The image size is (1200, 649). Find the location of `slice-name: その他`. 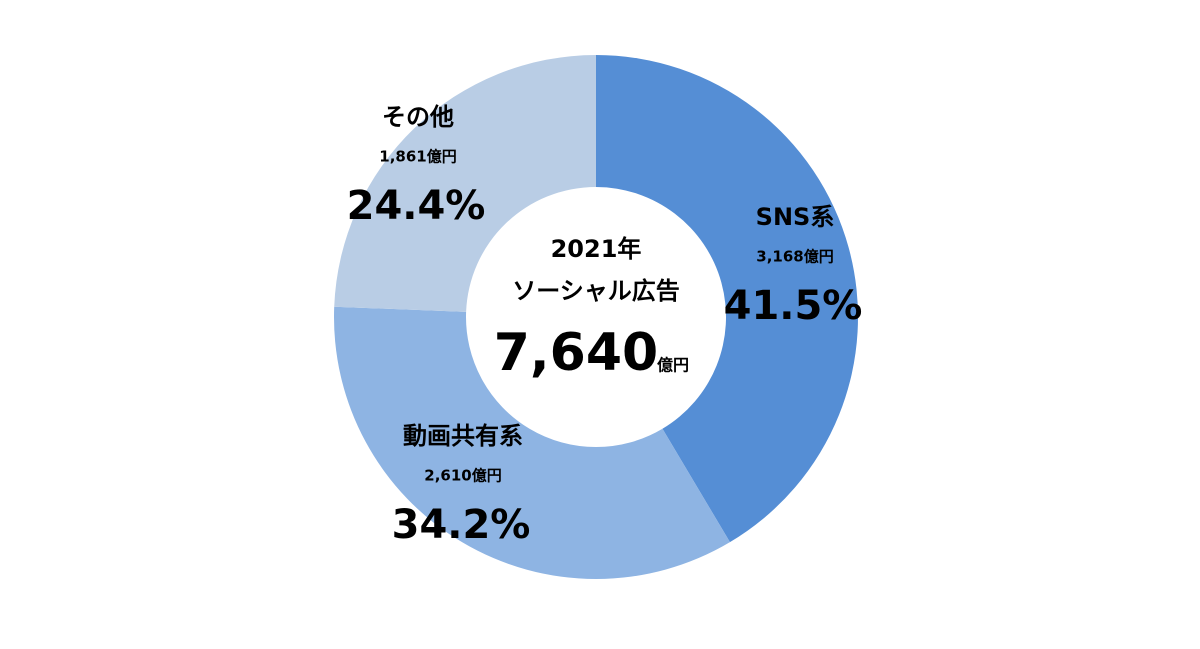

slice-name: その他 is located at coordinates (418, 117).